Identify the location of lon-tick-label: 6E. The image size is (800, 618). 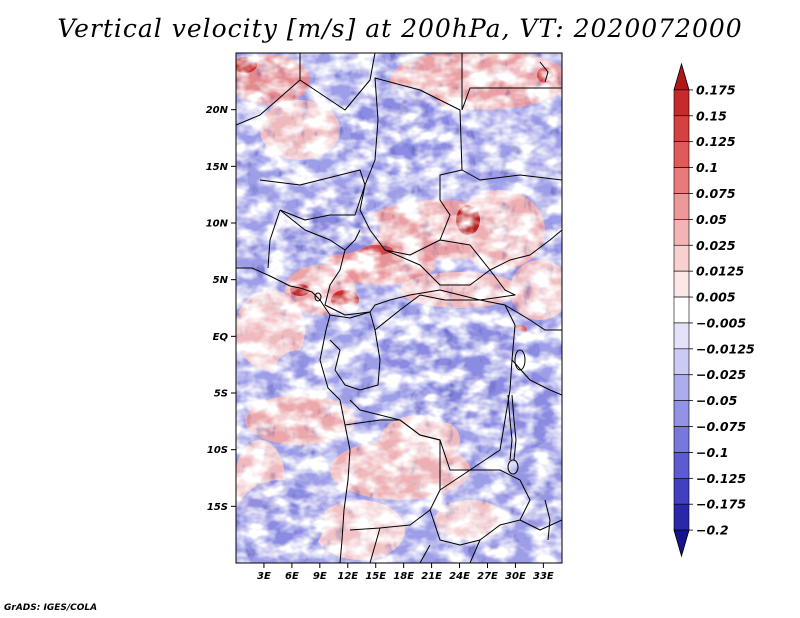
(292, 576).